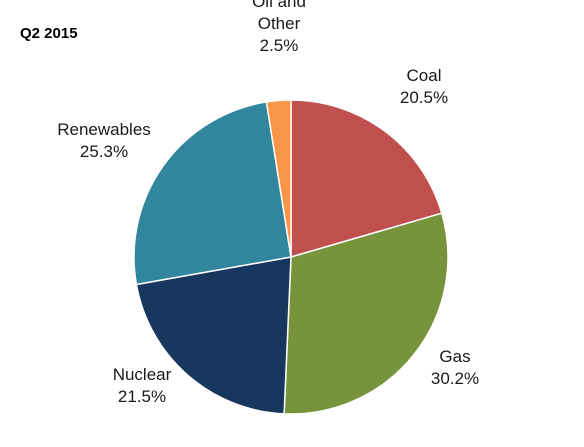 The image size is (584, 447). Describe the element at coordinates (142, 385) in the screenshot. I see `slice-label-nuclear: Nuclear 21.5%` at that location.